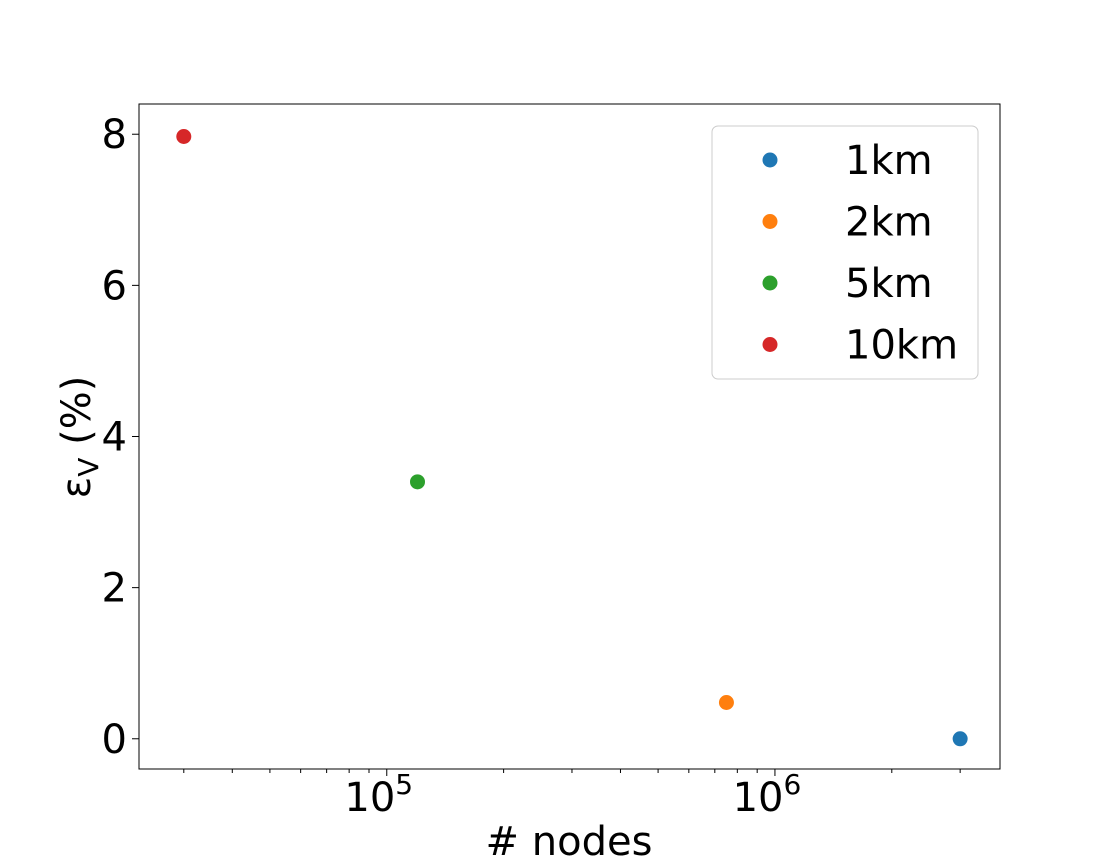  I want to click on y-tick-label: 0, so click(114, 740).